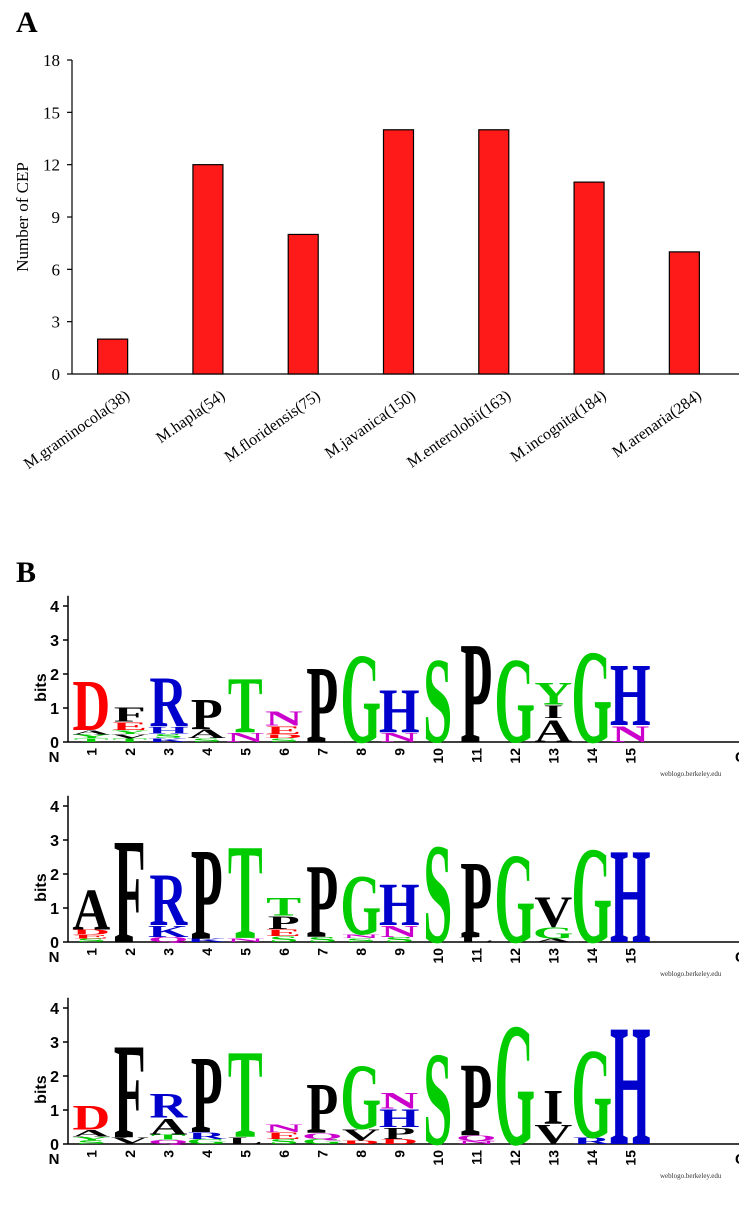 The width and height of the screenshot is (739, 1228). What do you see at coordinates (592, 1141) in the screenshot?
I see `logo-letter: R` at bounding box center [592, 1141].